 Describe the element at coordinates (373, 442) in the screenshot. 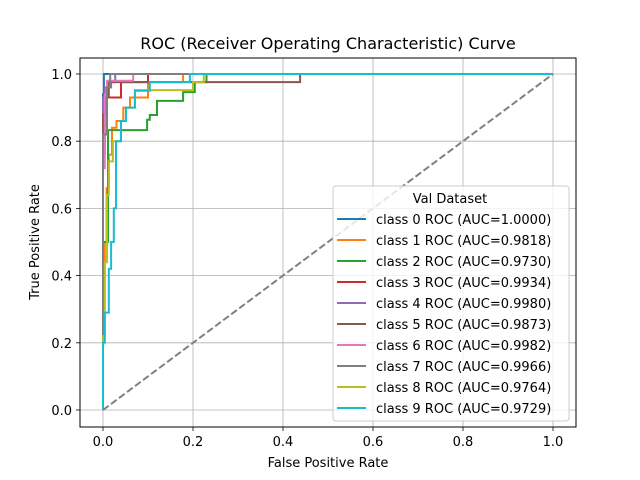

I see `x-tick-label: 0.6` at that location.